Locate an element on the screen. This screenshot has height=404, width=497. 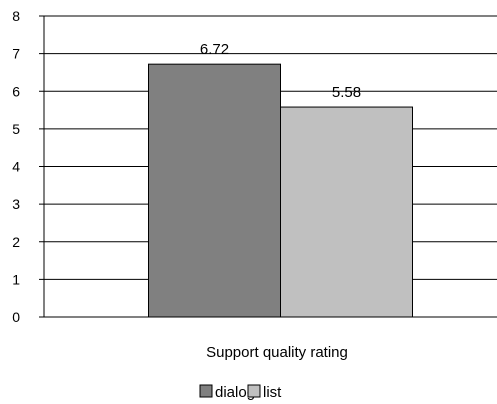
y-tick-label-6: 6 is located at coordinates (16, 91).